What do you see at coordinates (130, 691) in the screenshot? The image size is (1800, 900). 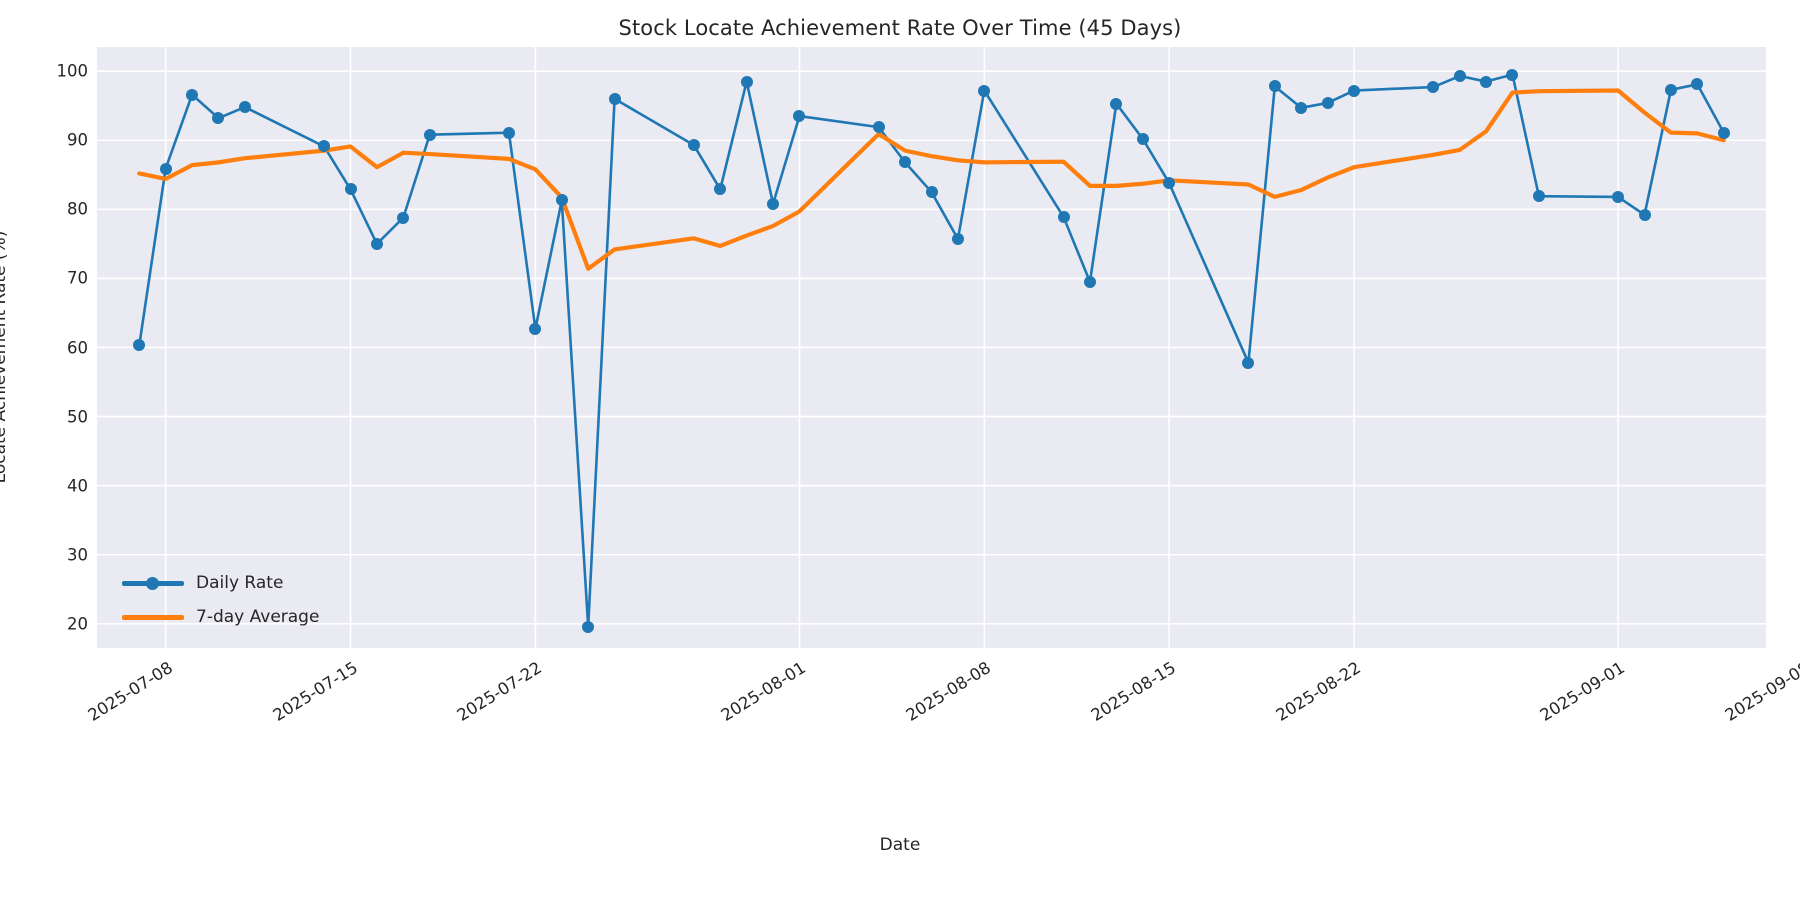 I see `x-axis-tick-label: 2025-07-08` at bounding box center [130, 691].